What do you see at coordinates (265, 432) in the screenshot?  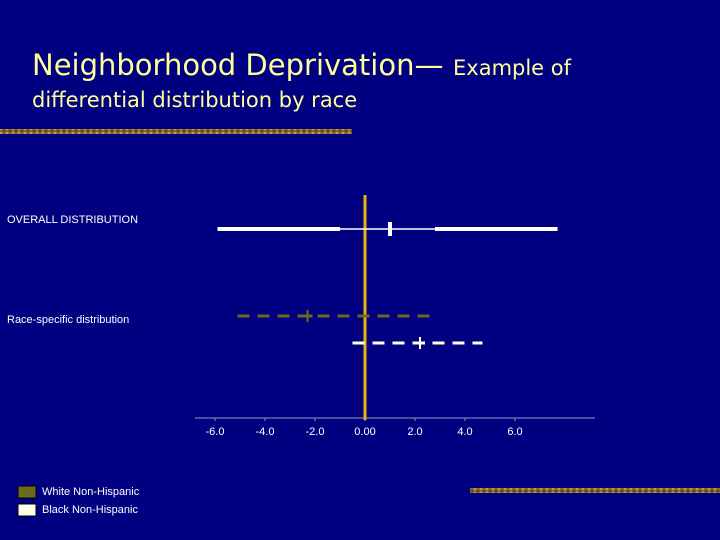 I see `x-tick-label: -4.0` at bounding box center [265, 432].